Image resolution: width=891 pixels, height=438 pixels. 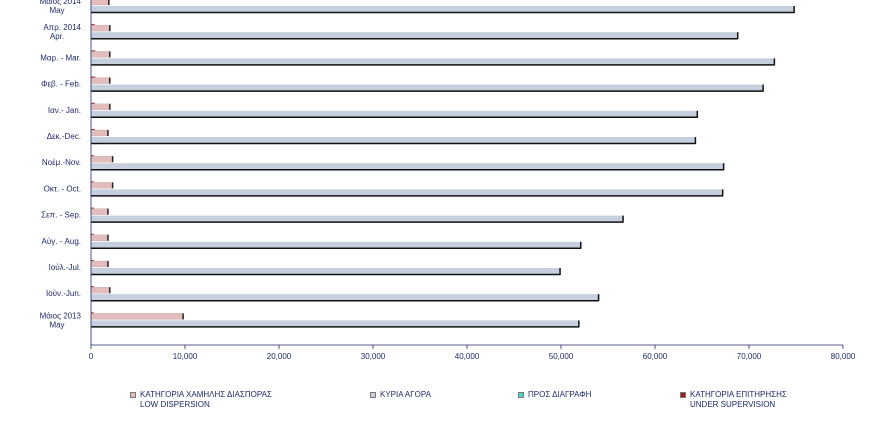 What do you see at coordinates (373, 395) in the screenshot?
I see `legend-swatch-main-market` at bounding box center [373, 395].